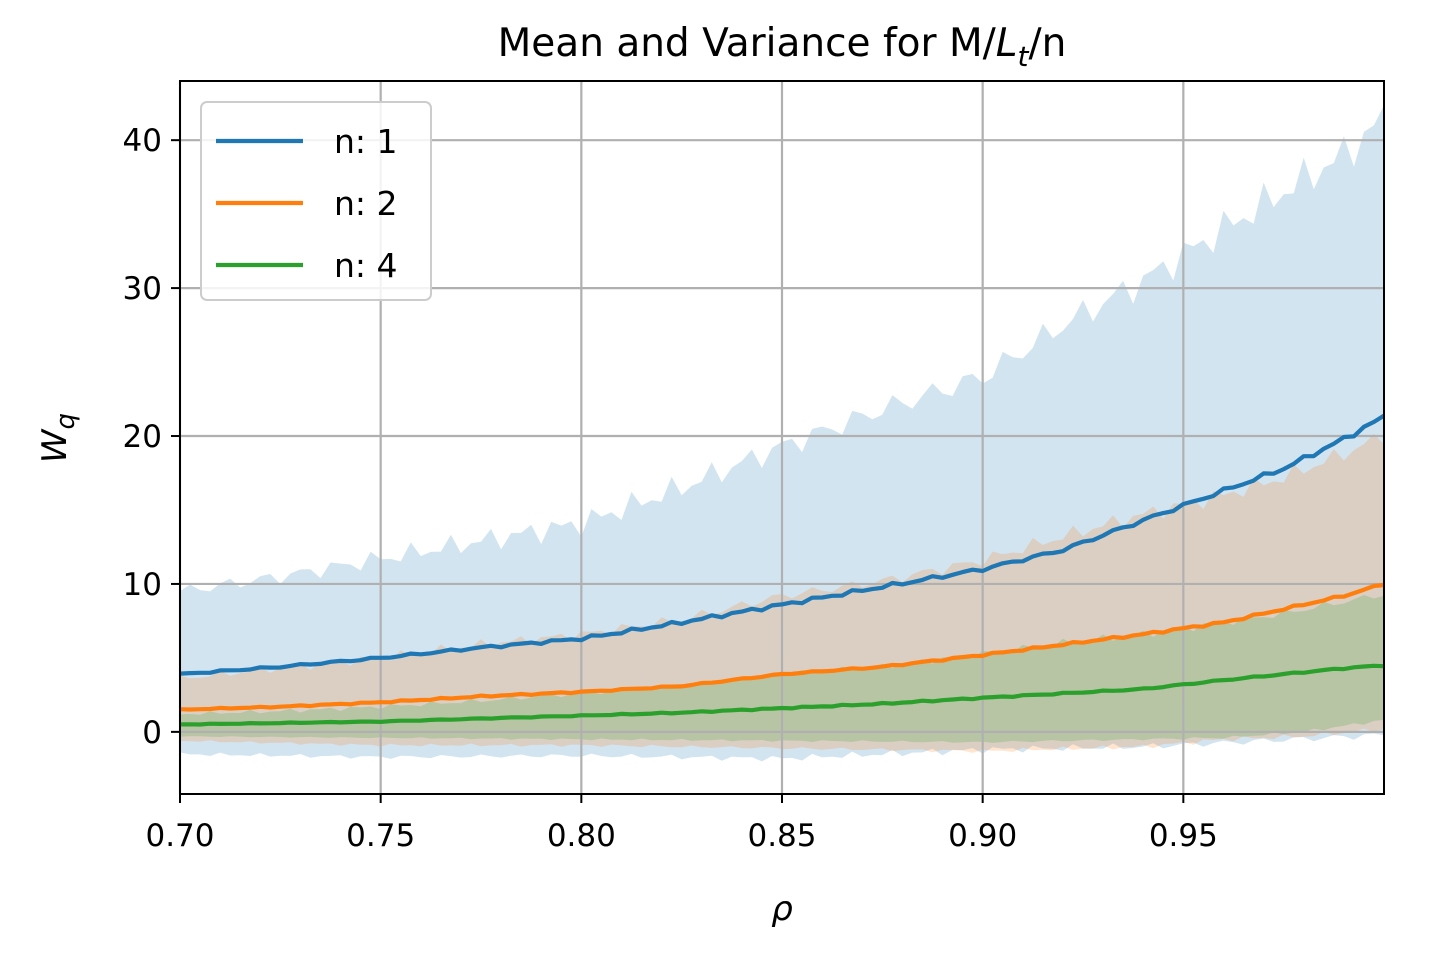  Describe the element at coordinates (366, 265) in the screenshot. I see `legend-label-3: n: 4` at that location.